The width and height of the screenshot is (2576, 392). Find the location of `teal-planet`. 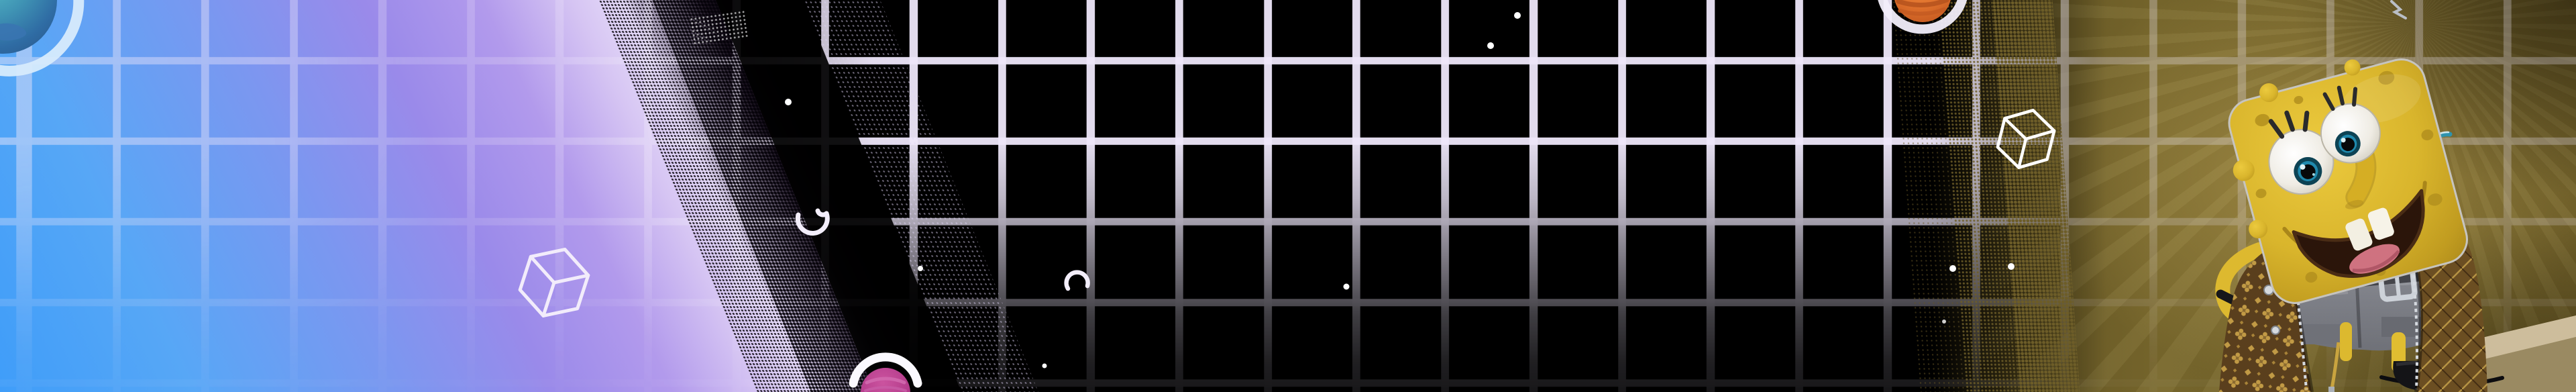

teal-planet is located at coordinates (42, 39).